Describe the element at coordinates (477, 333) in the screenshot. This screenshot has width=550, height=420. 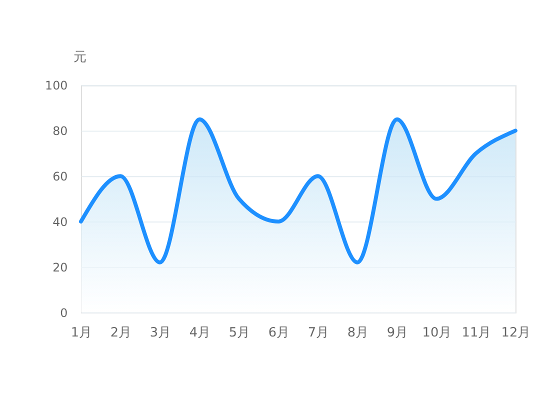
I see `x-tick-label: 11月` at that location.